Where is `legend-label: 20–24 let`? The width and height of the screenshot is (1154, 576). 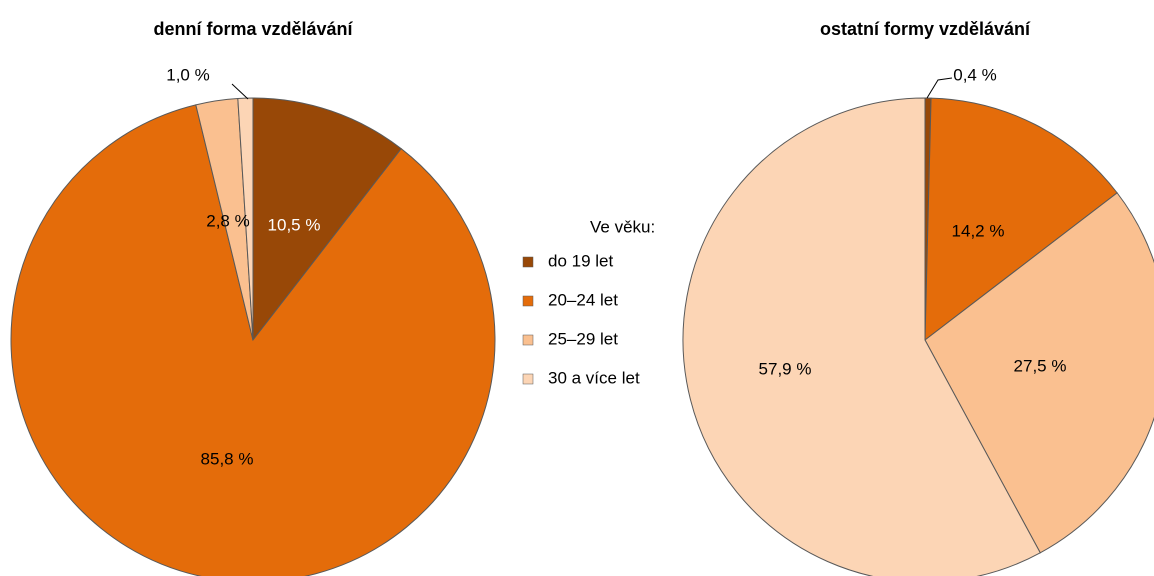 legend-label: 20–24 let is located at coordinates (583, 299).